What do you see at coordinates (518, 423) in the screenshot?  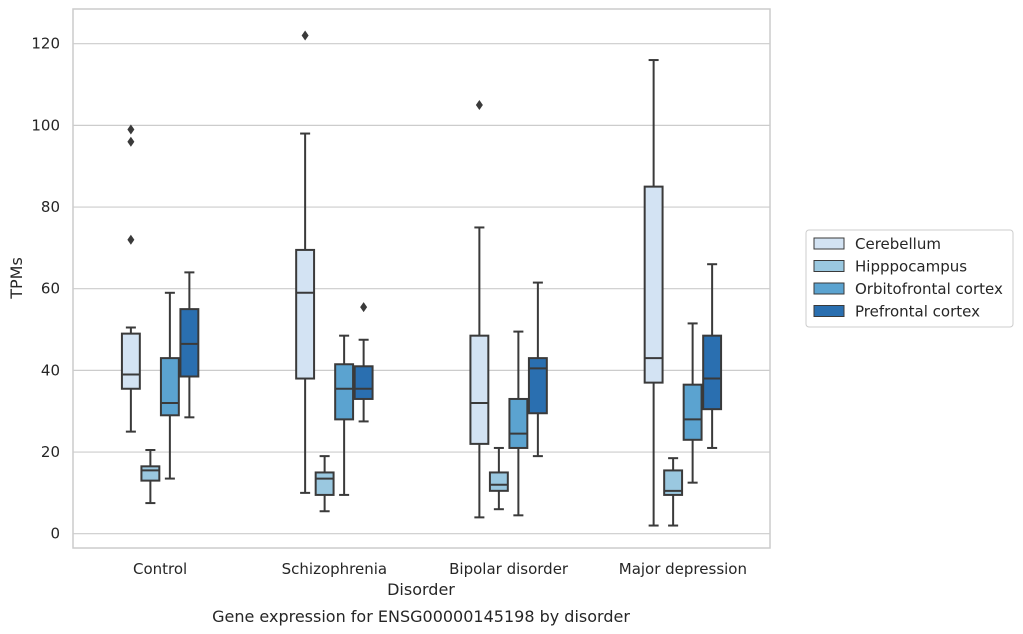 I see `box-2-2-rect` at bounding box center [518, 423].